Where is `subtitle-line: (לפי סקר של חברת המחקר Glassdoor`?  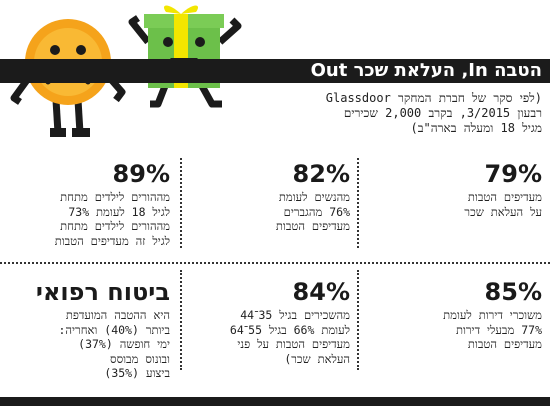 subtitle-line: (לפי סקר של חברת המחקר Glassdoor is located at coordinates (433, 98).